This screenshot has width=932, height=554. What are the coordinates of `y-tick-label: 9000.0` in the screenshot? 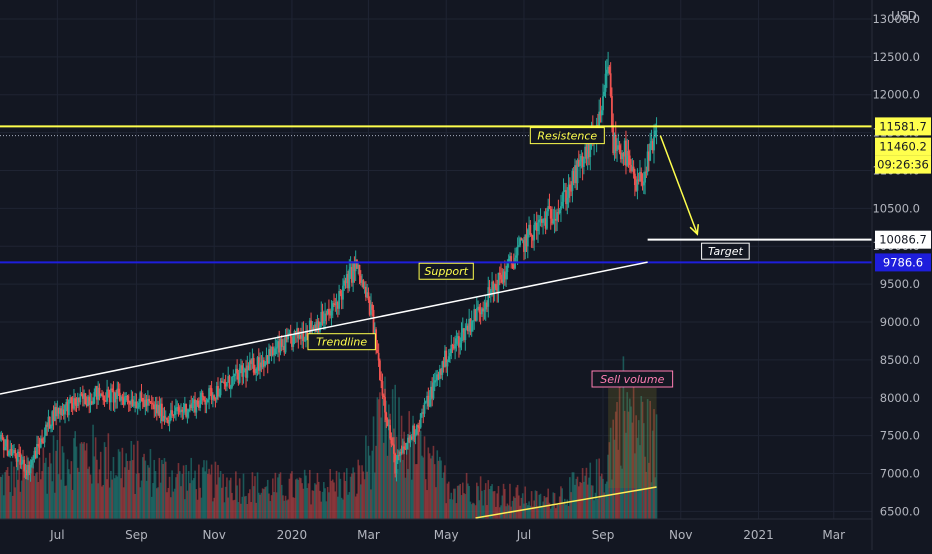 It's located at (900, 322).